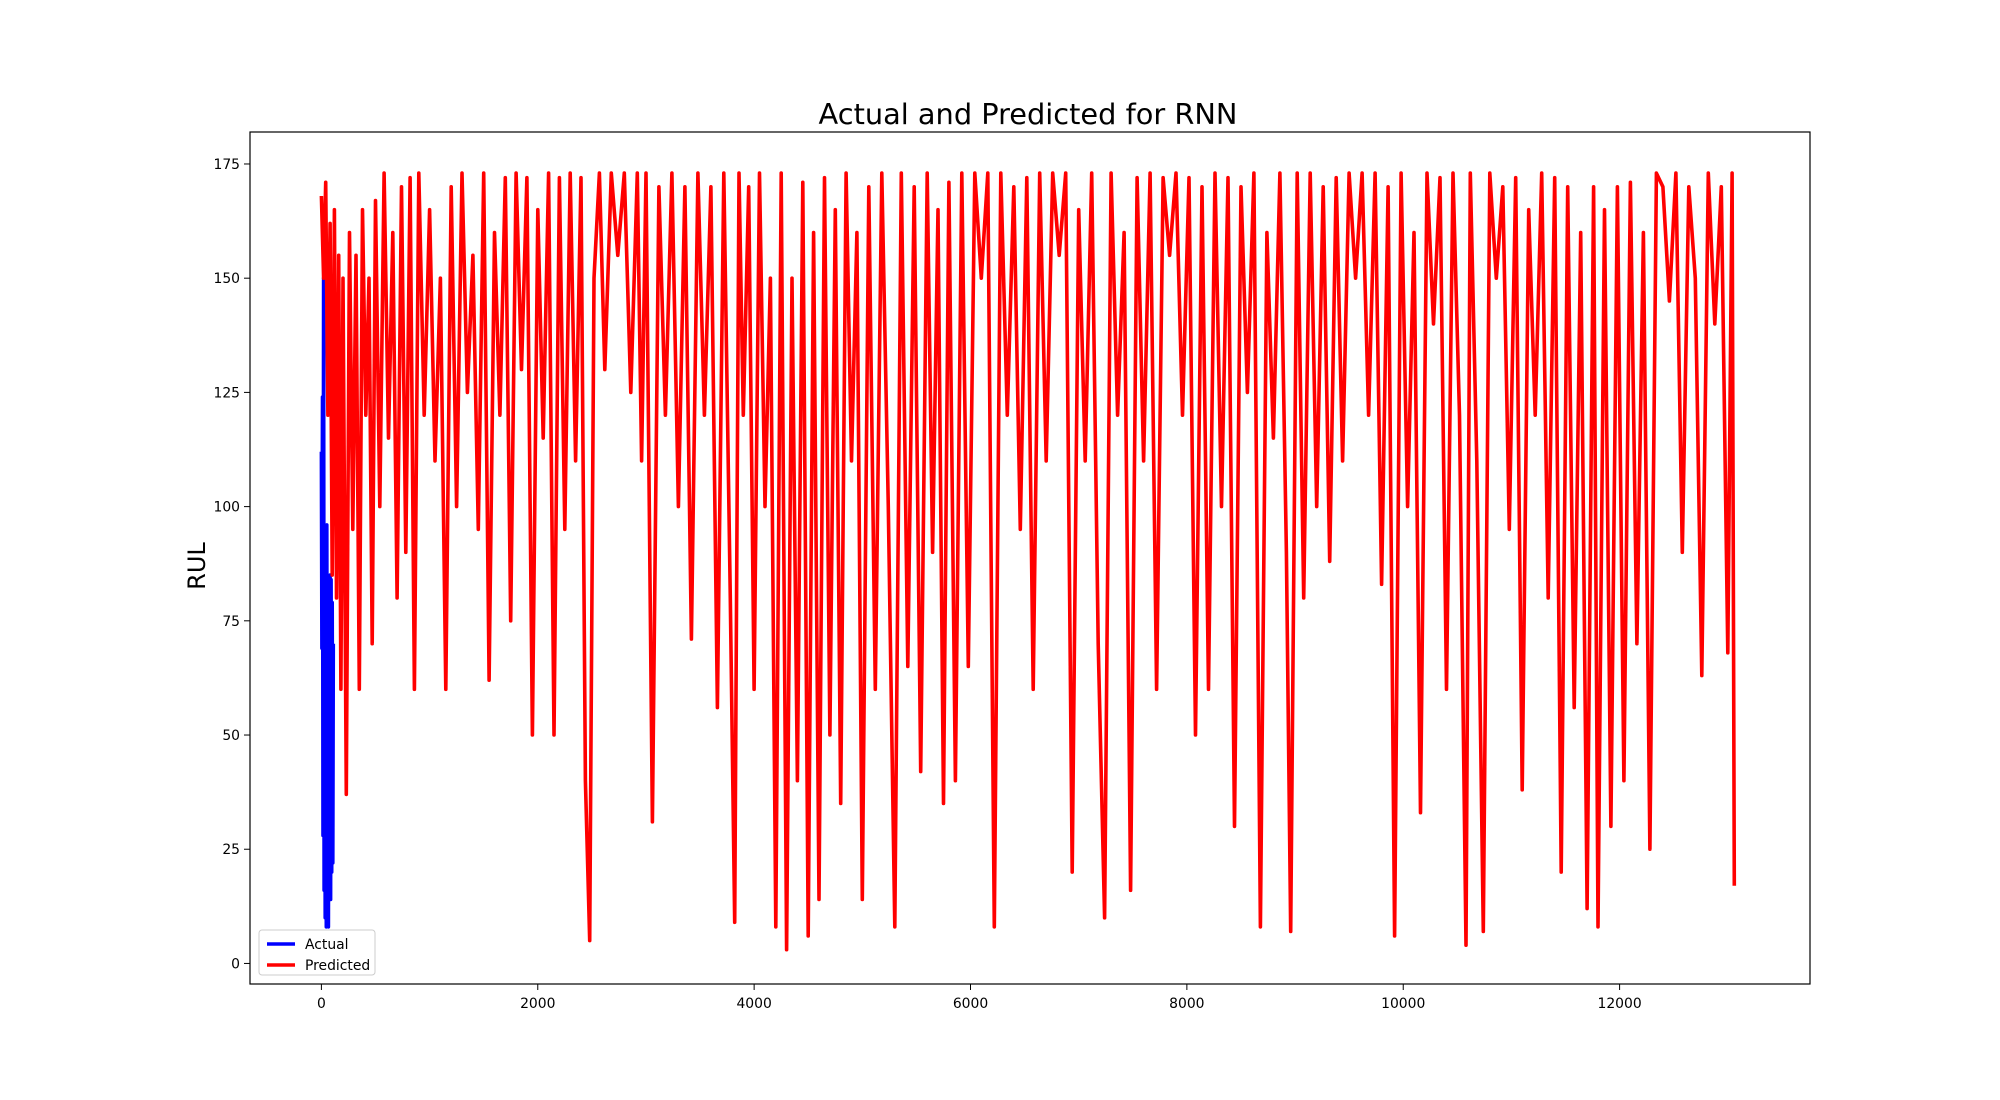  Describe the element at coordinates (197, 566) in the screenshot. I see `y-axis-label: RUL` at that location.